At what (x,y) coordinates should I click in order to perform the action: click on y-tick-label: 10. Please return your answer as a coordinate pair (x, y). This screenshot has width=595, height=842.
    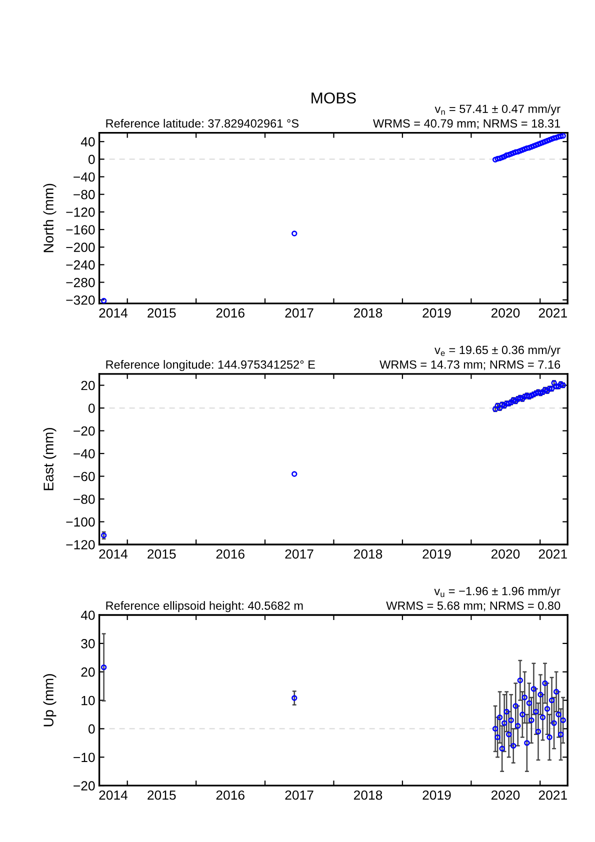
    Looking at the image, I should click on (88, 701).